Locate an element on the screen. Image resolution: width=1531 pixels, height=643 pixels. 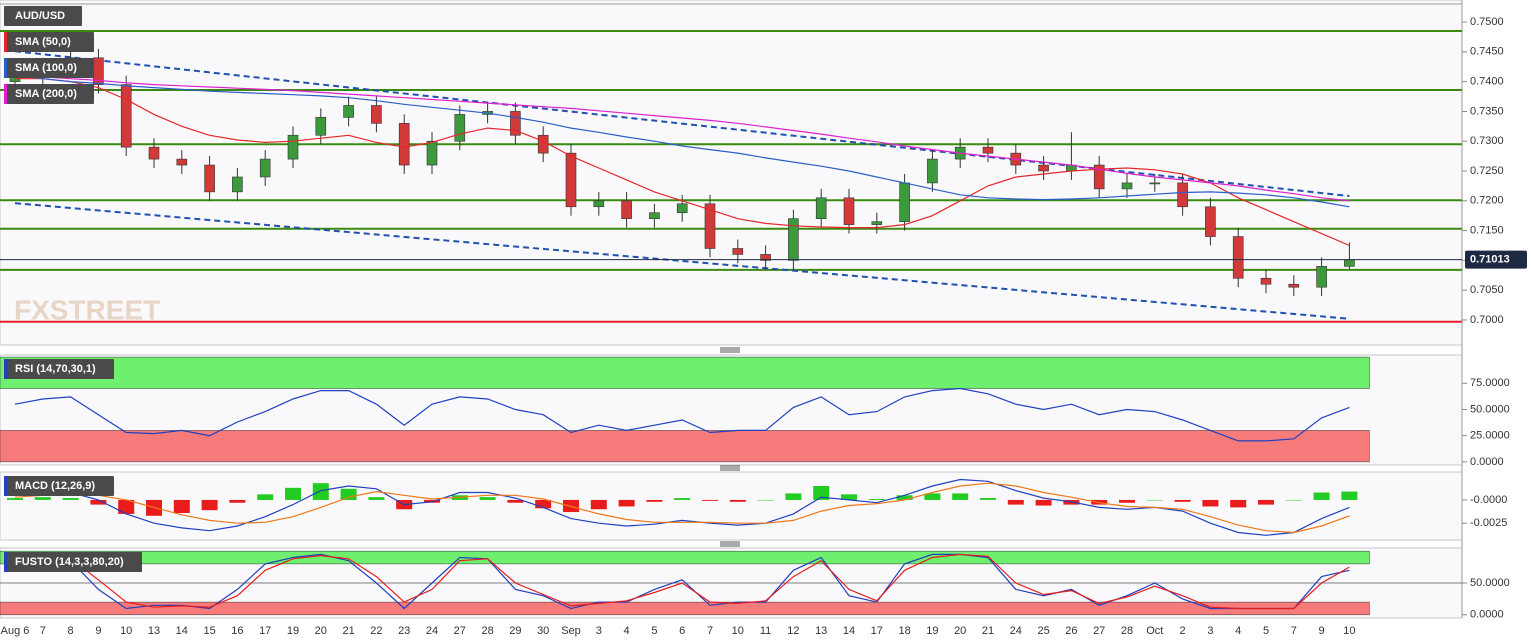
y-tick-label: -0.0000 is located at coordinates (1488, 500).